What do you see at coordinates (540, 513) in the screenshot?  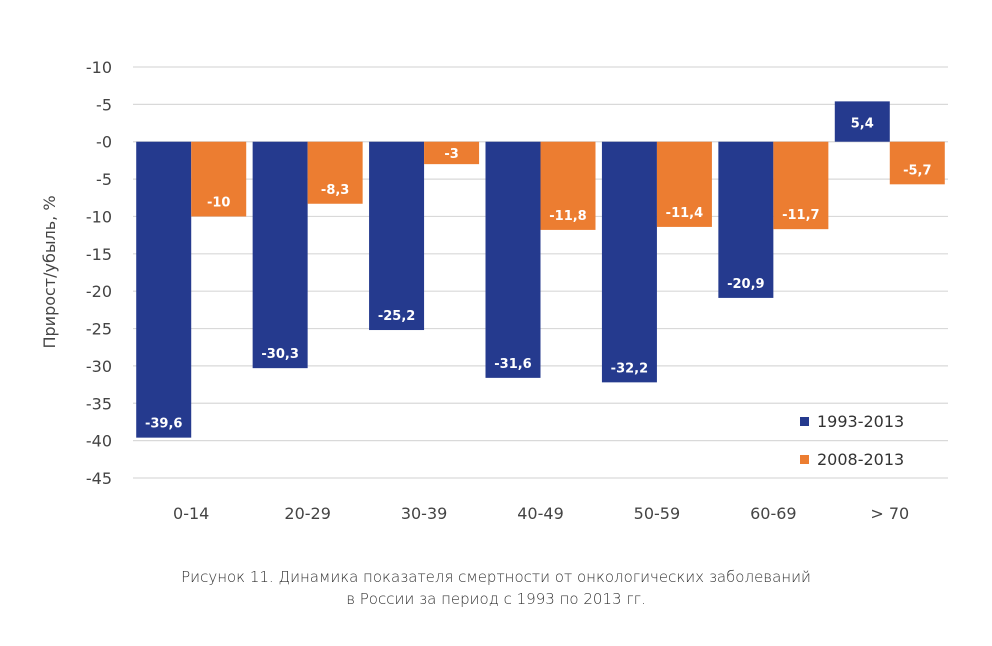 I see `x-tick-label: 40-49` at bounding box center [540, 513].